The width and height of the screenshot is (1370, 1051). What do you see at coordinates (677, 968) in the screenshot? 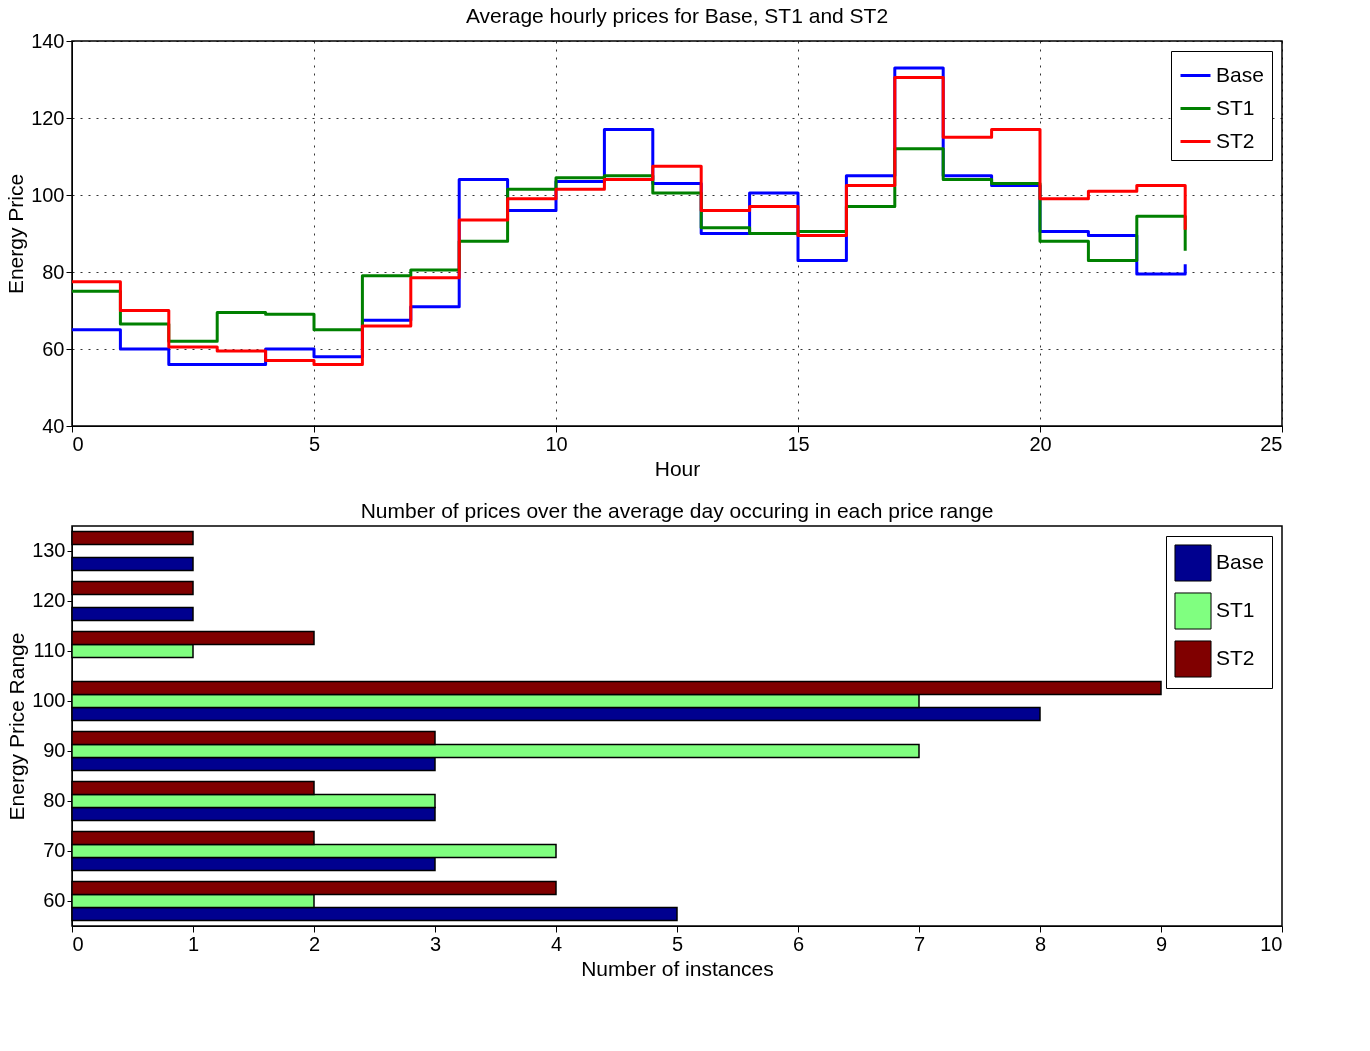
I see `x-axis-title: Number of instances` at bounding box center [677, 968].